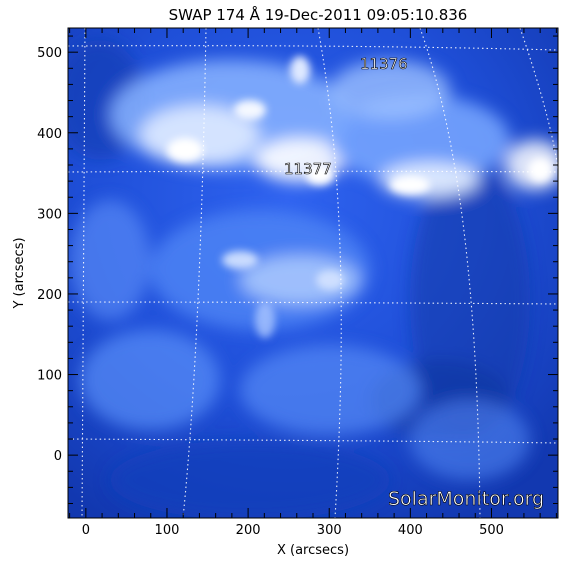  What do you see at coordinates (86, 530) in the screenshot?
I see `x-tick-label: 0` at bounding box center [86, 530].